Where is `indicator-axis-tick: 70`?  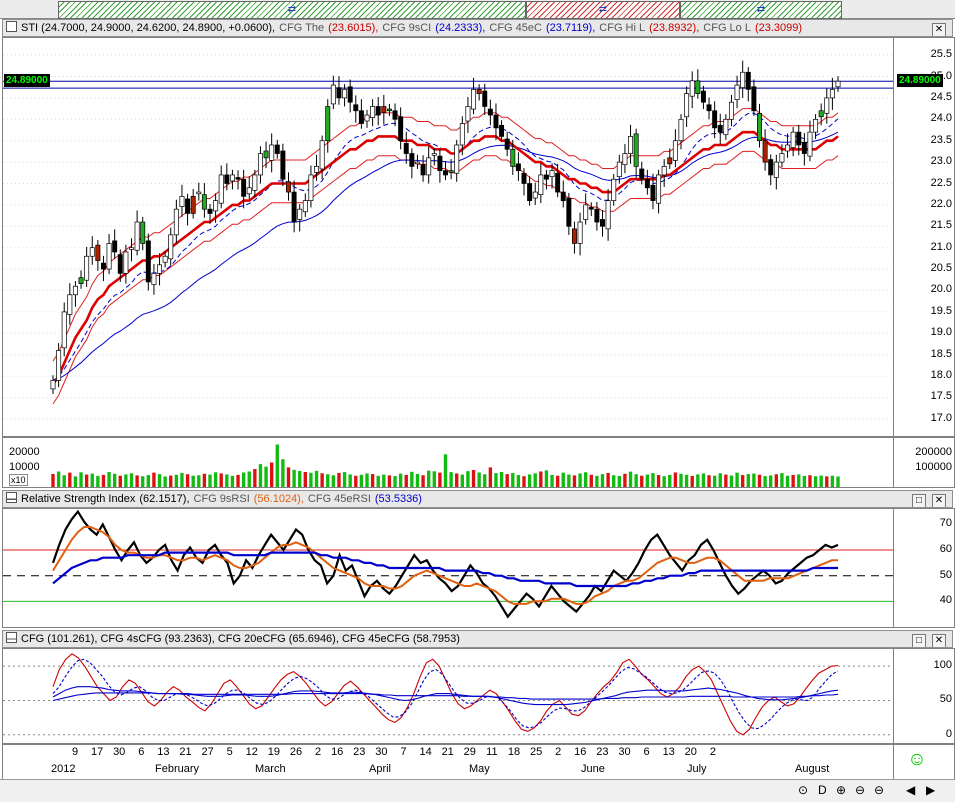
indicator-axis-tick: 70 is located at coordinates (945, 523).